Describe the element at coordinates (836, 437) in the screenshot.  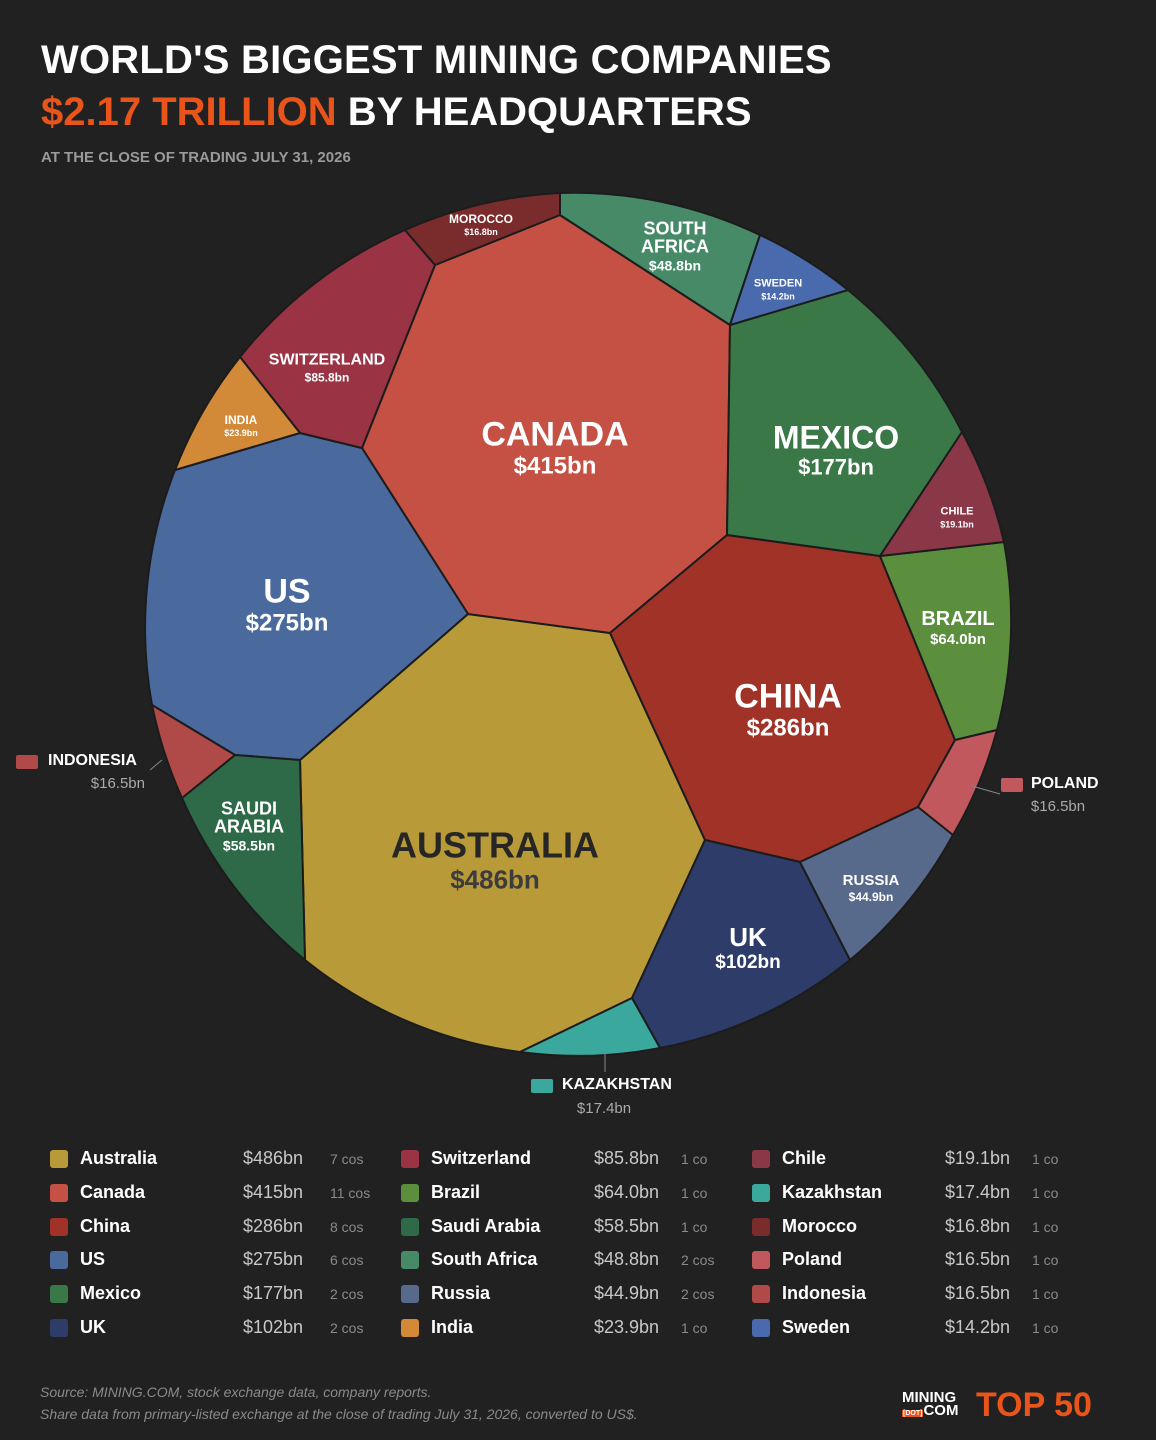
I see `country-name: Mexico` at that location.